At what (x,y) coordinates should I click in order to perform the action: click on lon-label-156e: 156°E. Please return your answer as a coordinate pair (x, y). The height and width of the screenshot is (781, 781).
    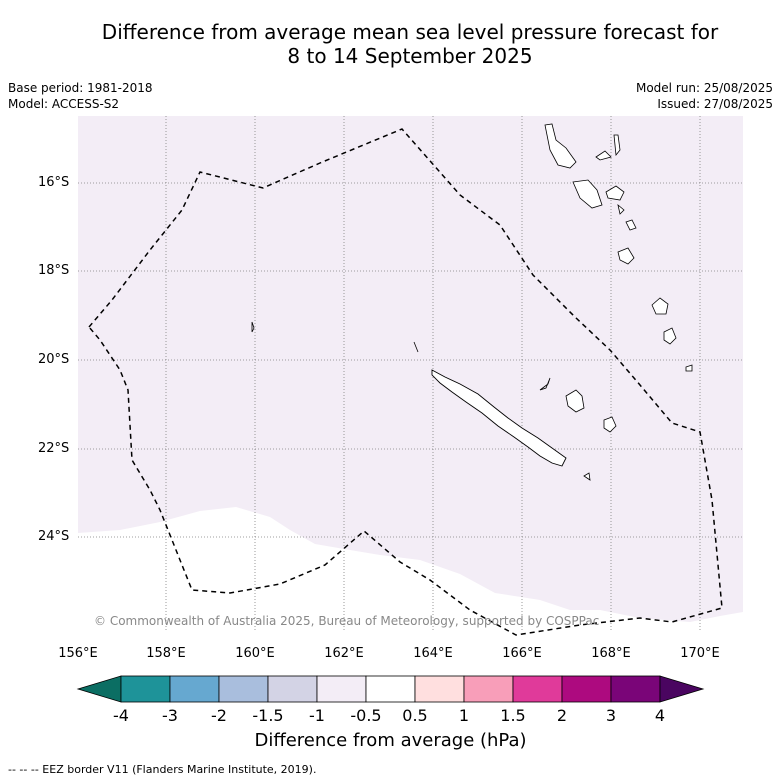
    Looking at the image, I should click on (78, 653).